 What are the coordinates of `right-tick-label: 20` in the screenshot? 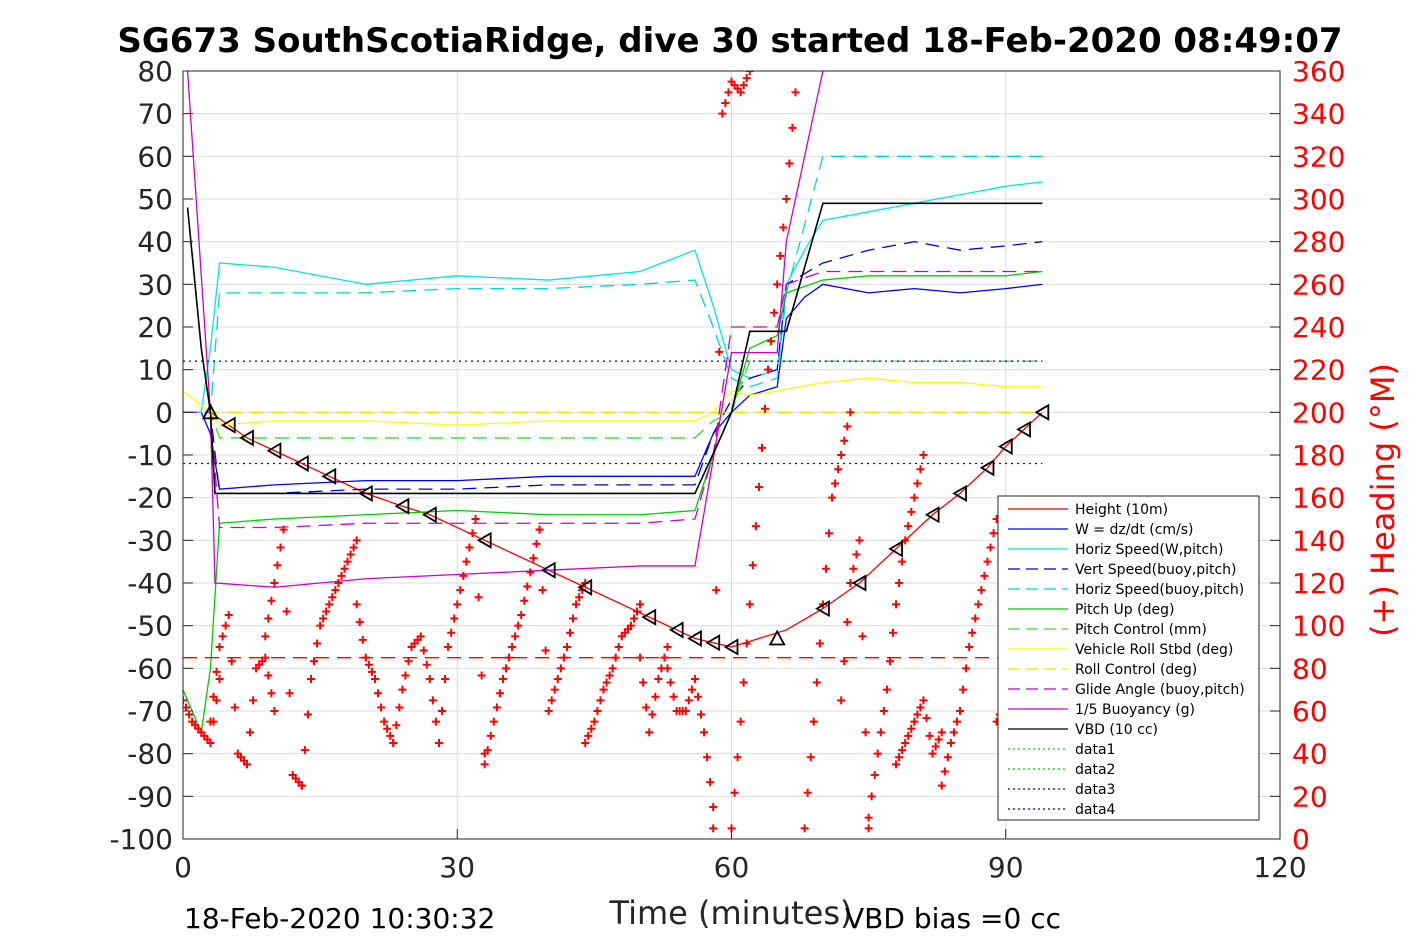 It's located at (1310, 796).